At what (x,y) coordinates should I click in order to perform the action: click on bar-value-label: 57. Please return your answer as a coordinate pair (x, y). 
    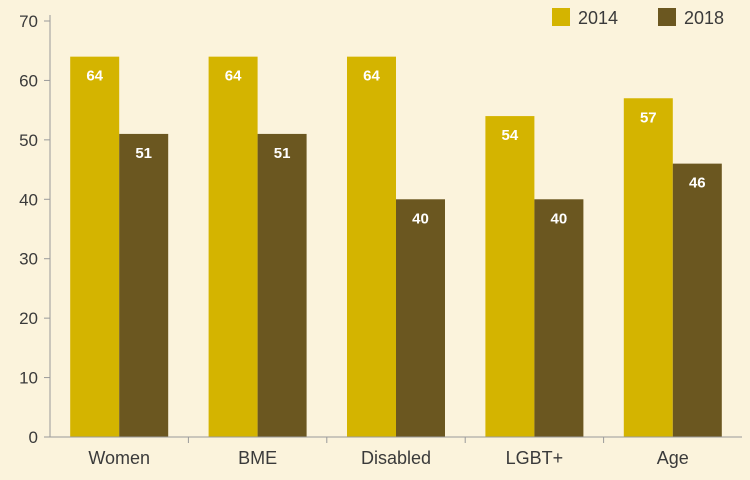
    Looking at the image, I should click on (648, 117).